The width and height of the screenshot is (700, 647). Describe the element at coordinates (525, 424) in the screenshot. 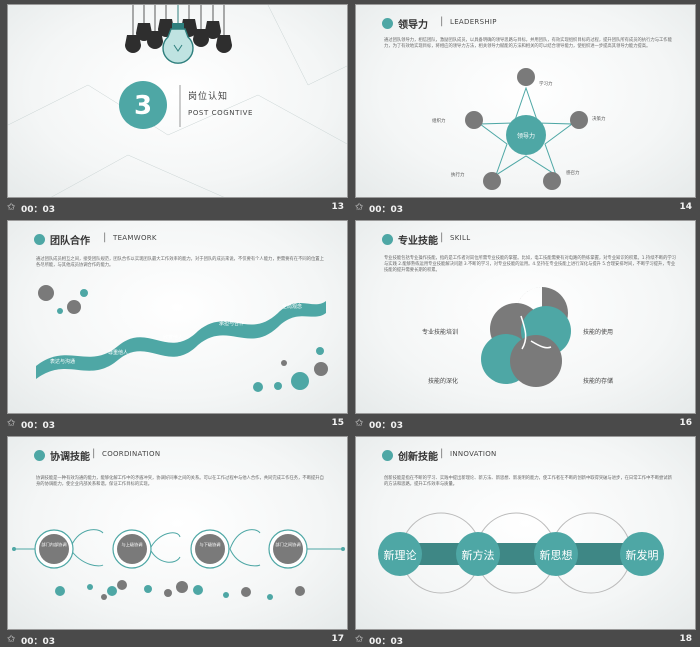

I see `slide-16-meta: ✩ 00：03 16` at that location.